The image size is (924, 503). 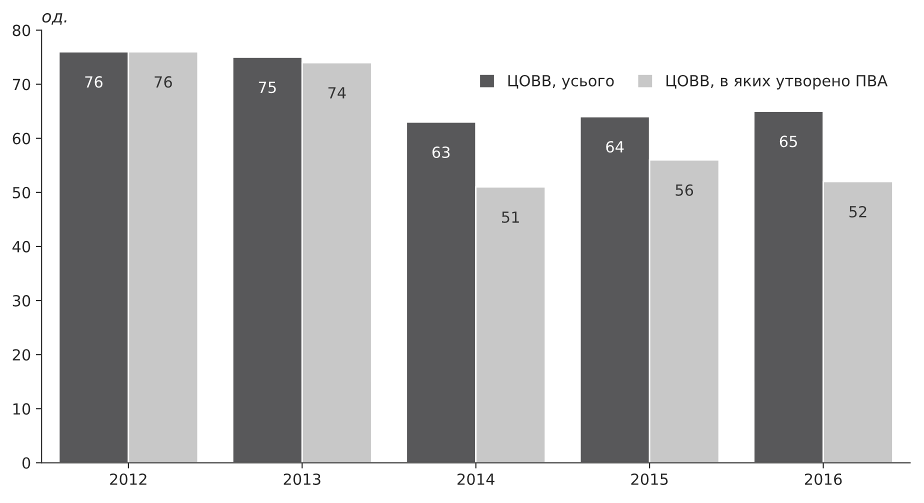 What do you see at coordinates (510, 217) in the screenshot?
I see `data-label: 51` at bounding box center [510, 217].